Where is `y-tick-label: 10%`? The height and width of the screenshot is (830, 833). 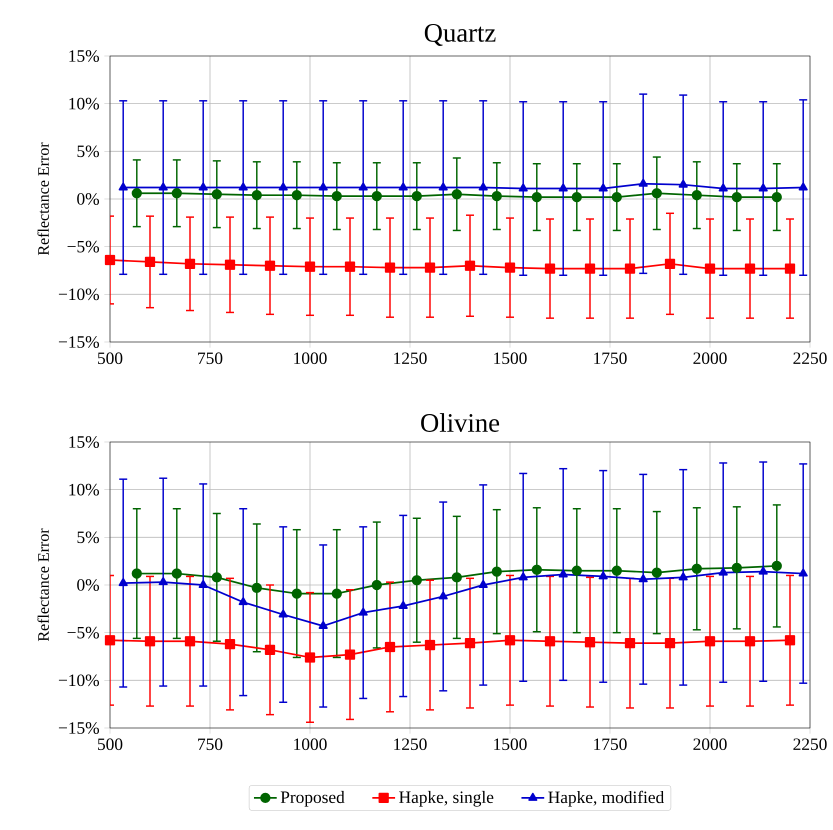 y-tick-label: 10% is located at coordinates (84, 490).